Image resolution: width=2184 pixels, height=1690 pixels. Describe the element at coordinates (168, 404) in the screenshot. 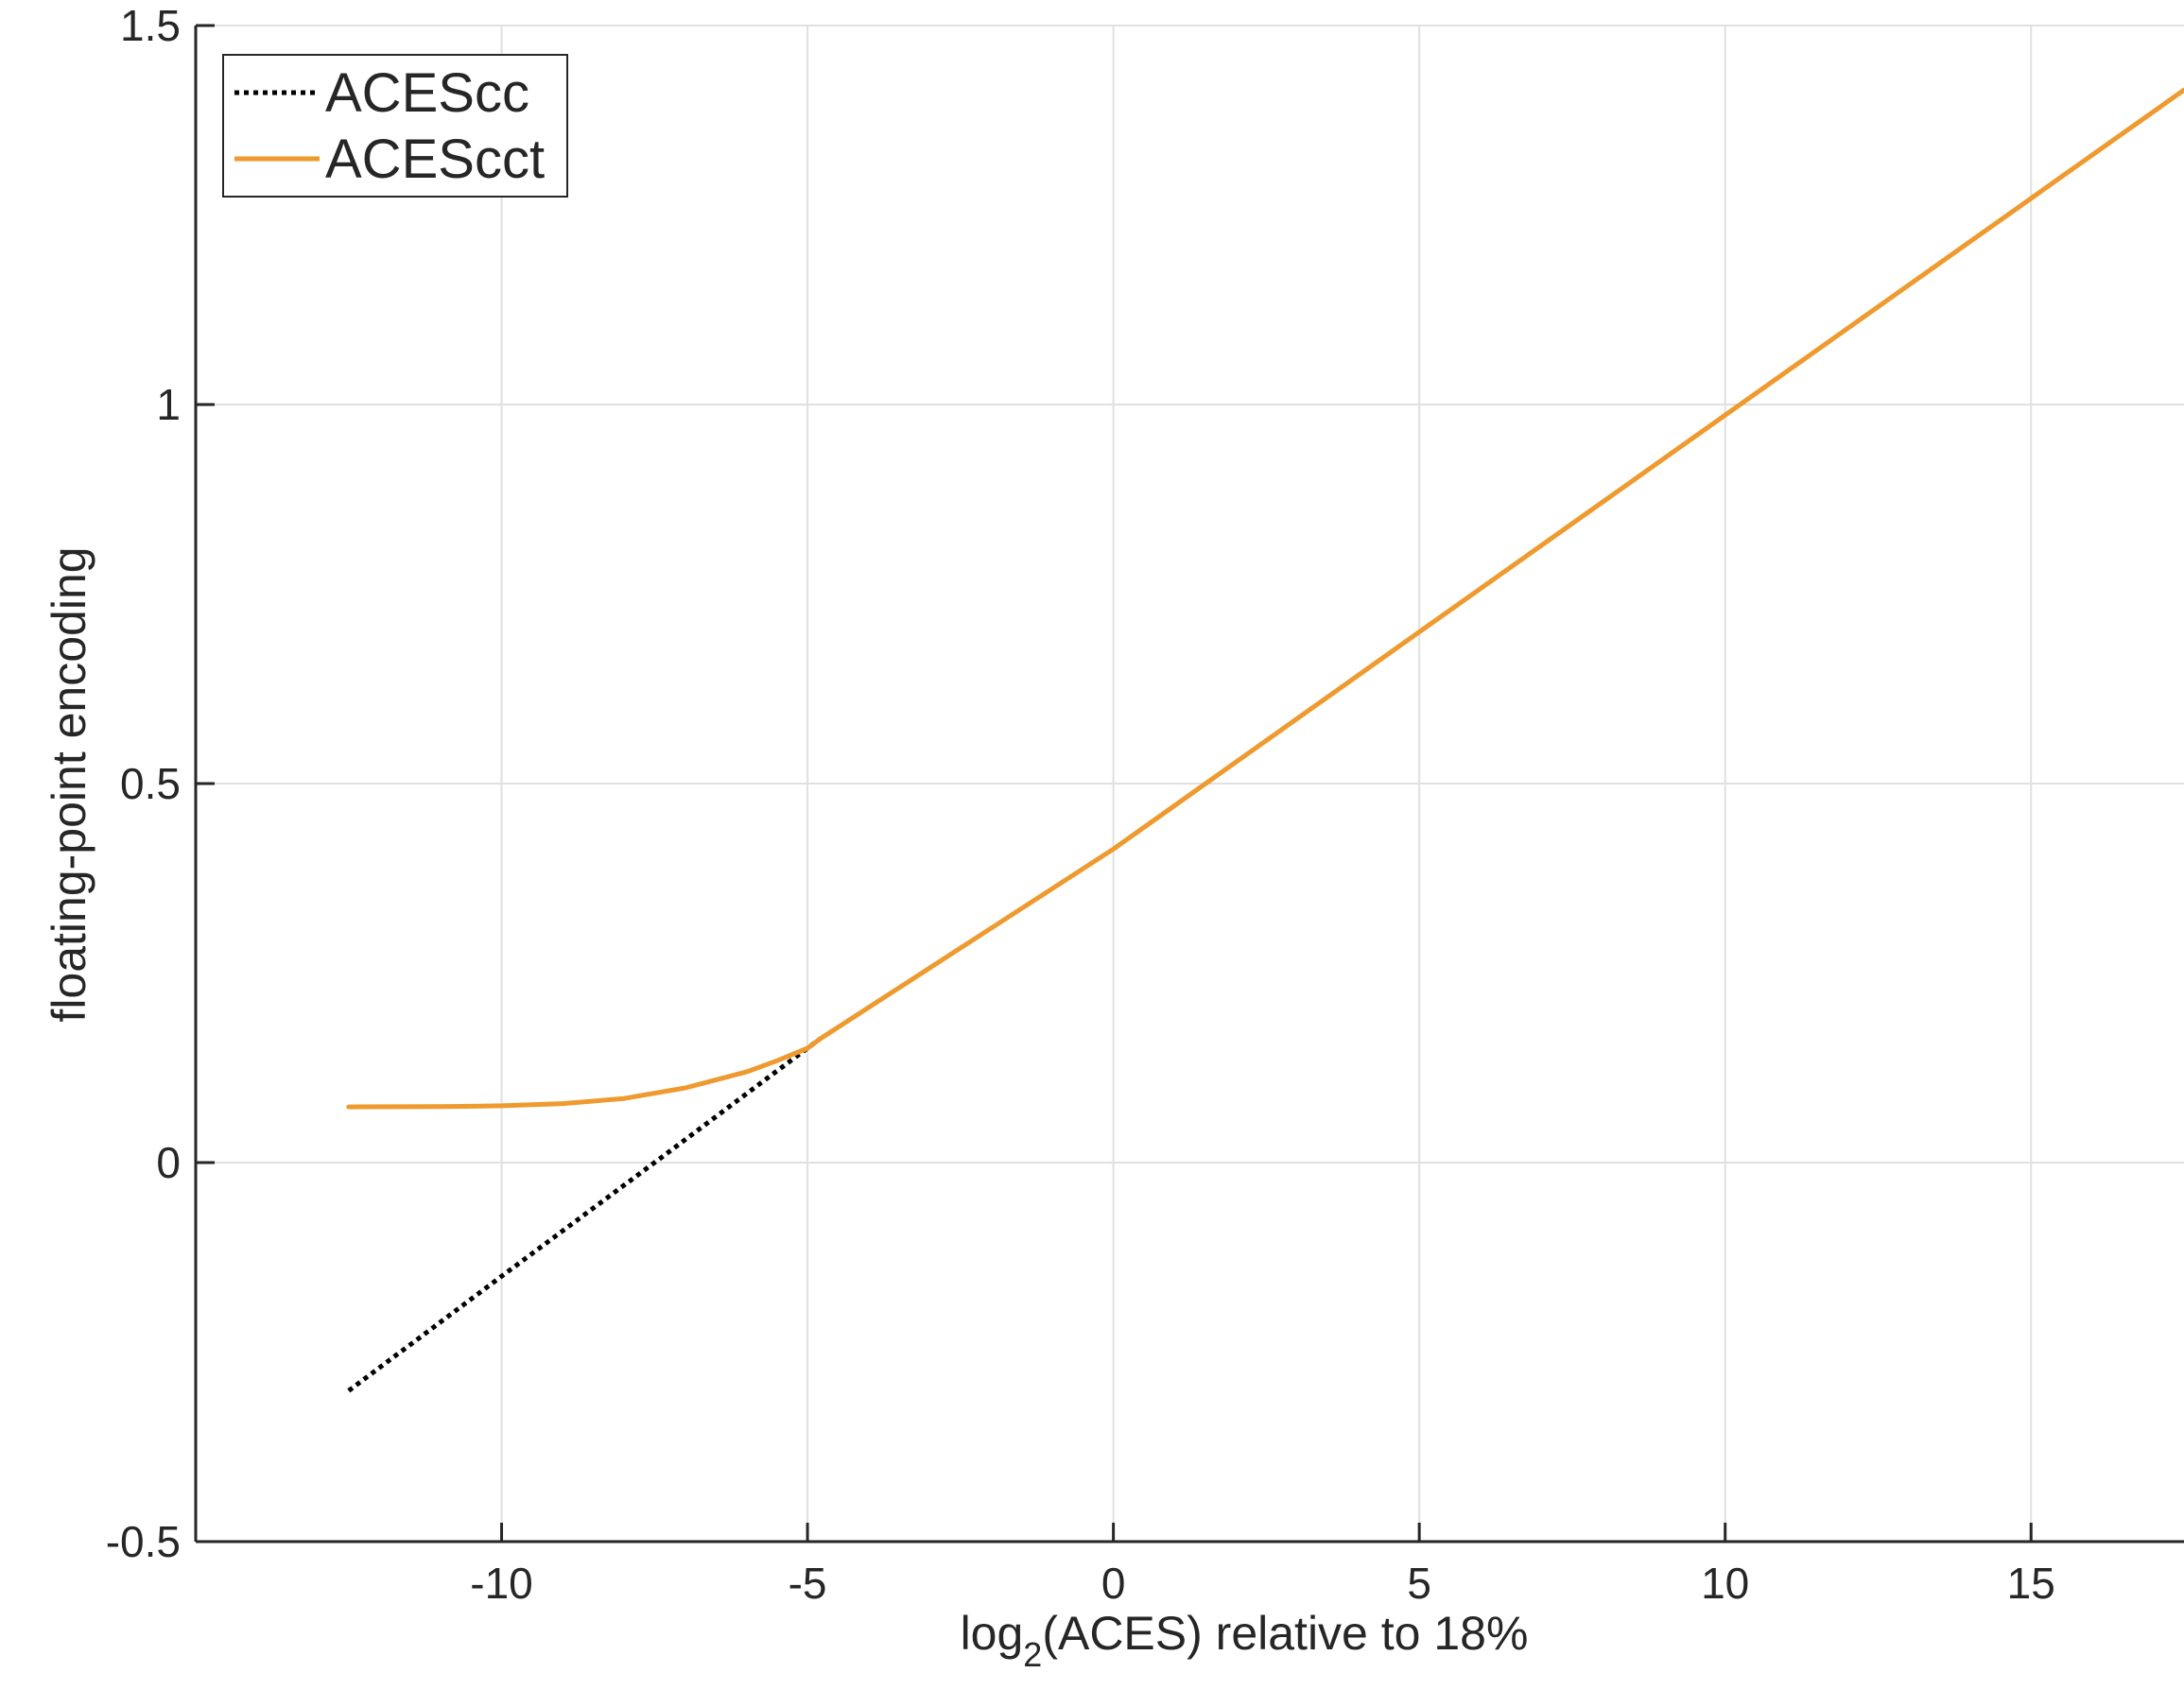

I see `y-tick-label-3: 1` at that location.